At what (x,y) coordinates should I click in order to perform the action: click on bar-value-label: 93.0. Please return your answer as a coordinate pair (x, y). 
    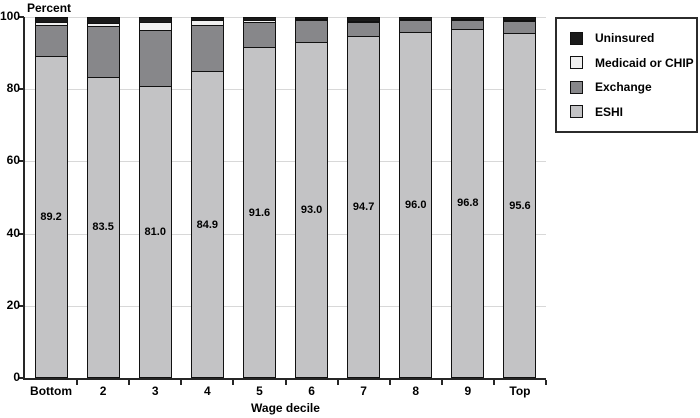
    Looking at the image, I should click on (311, 210).